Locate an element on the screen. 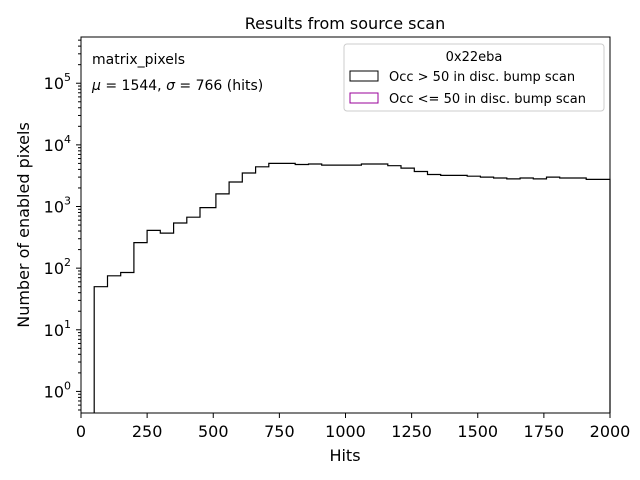 The height and width of the screenshot is (480, 640). x-tick-label: 250 is located at coordinates (147, 431).